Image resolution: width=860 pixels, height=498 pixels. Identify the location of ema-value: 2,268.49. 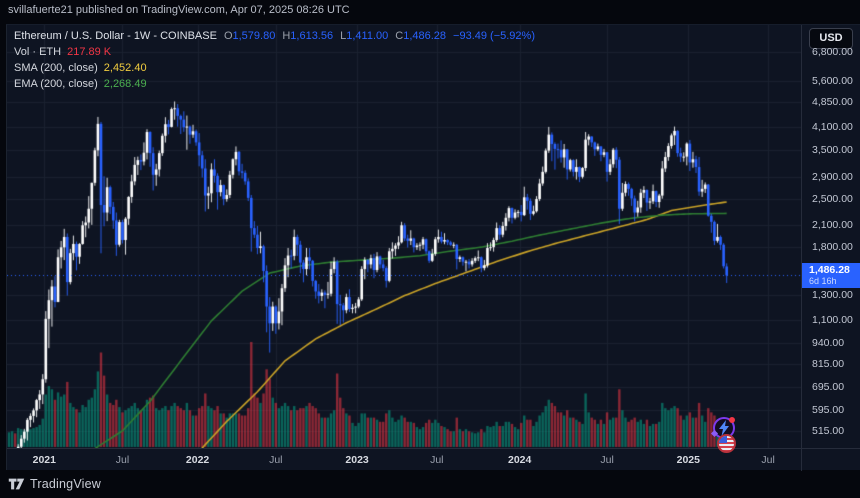
(125, 84).